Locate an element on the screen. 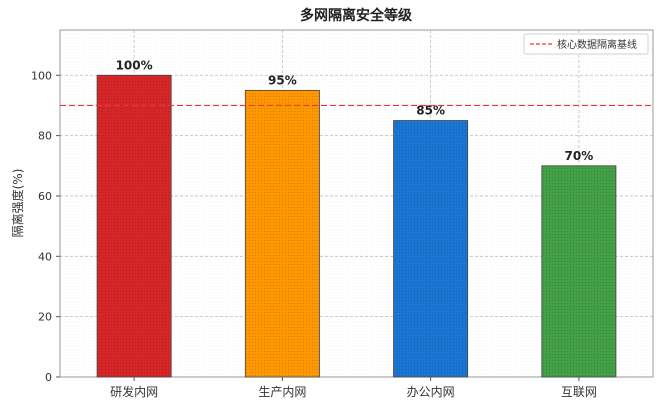  legend-box is located at coordinates (586, 44).